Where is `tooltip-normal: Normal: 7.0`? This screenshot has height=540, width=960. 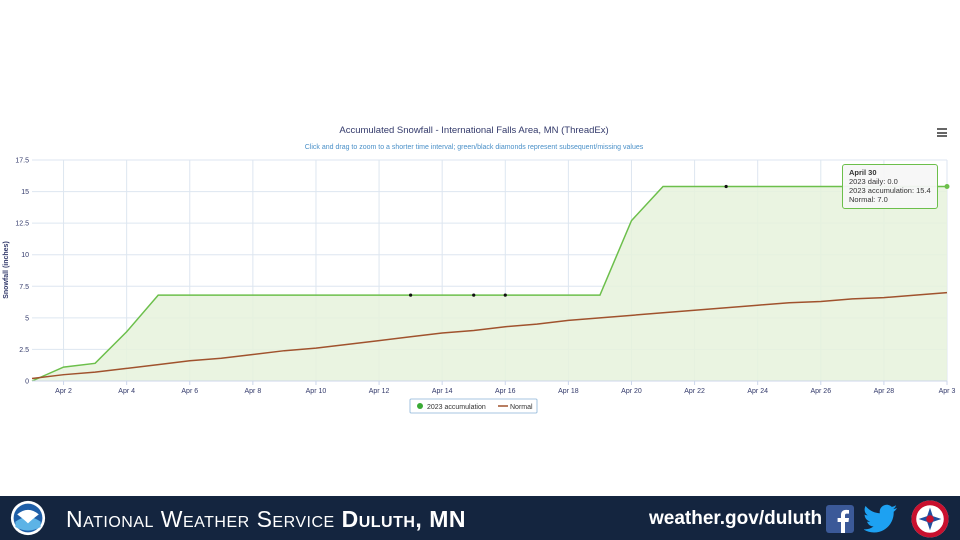 tooltip-normal: Normal: 7.0 is located at coordinates (868, 199).